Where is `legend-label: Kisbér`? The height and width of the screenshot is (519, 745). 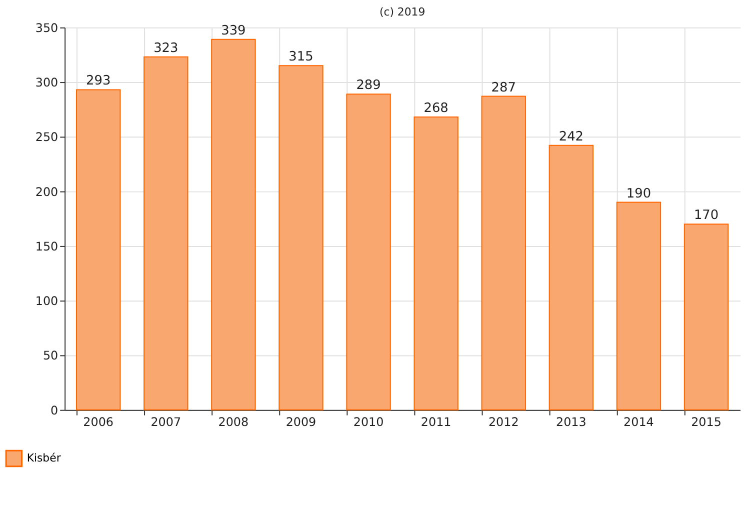
legend-label: Kisbér is located at coordinates (44, 458).